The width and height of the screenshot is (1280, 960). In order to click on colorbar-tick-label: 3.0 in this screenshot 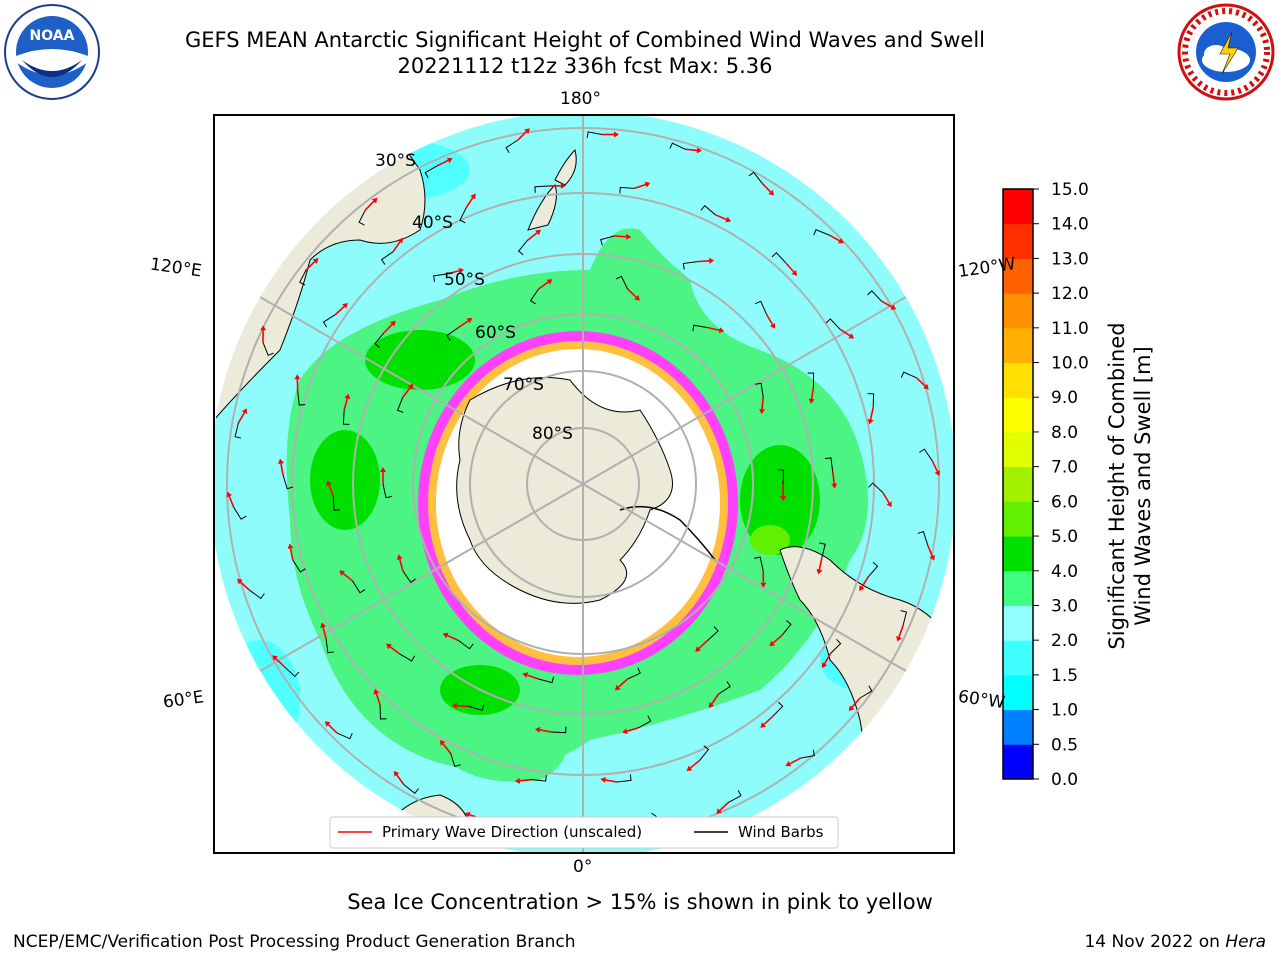, I will do `click(1064, 606)`.